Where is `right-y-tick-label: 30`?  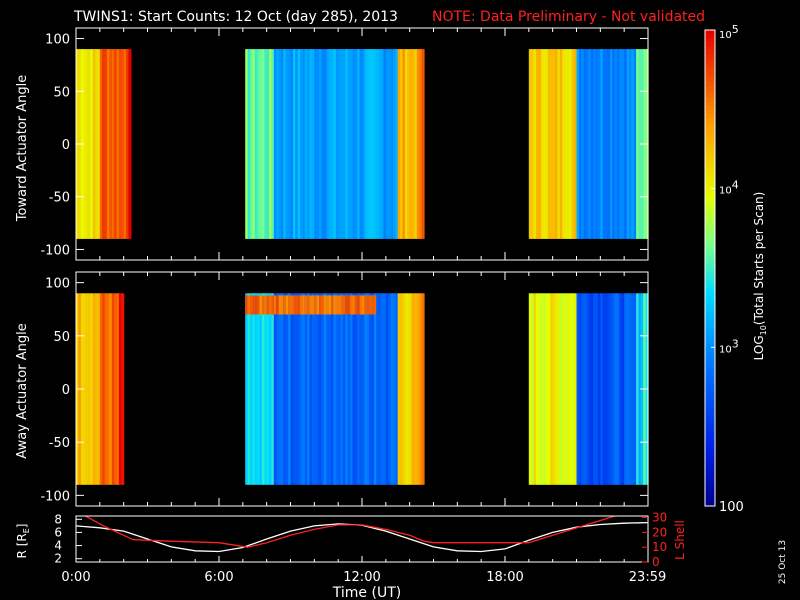 right-y-tick-label: 30 is located at coordinates (659, 517).